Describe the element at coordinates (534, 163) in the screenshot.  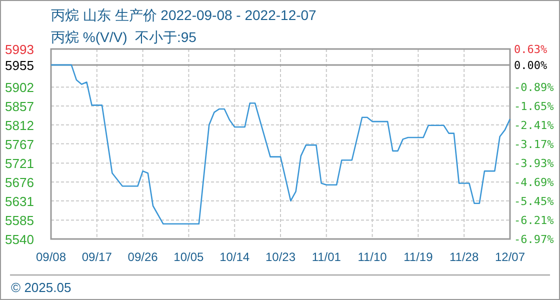
I see `y2tick: -3.93%` at that location.